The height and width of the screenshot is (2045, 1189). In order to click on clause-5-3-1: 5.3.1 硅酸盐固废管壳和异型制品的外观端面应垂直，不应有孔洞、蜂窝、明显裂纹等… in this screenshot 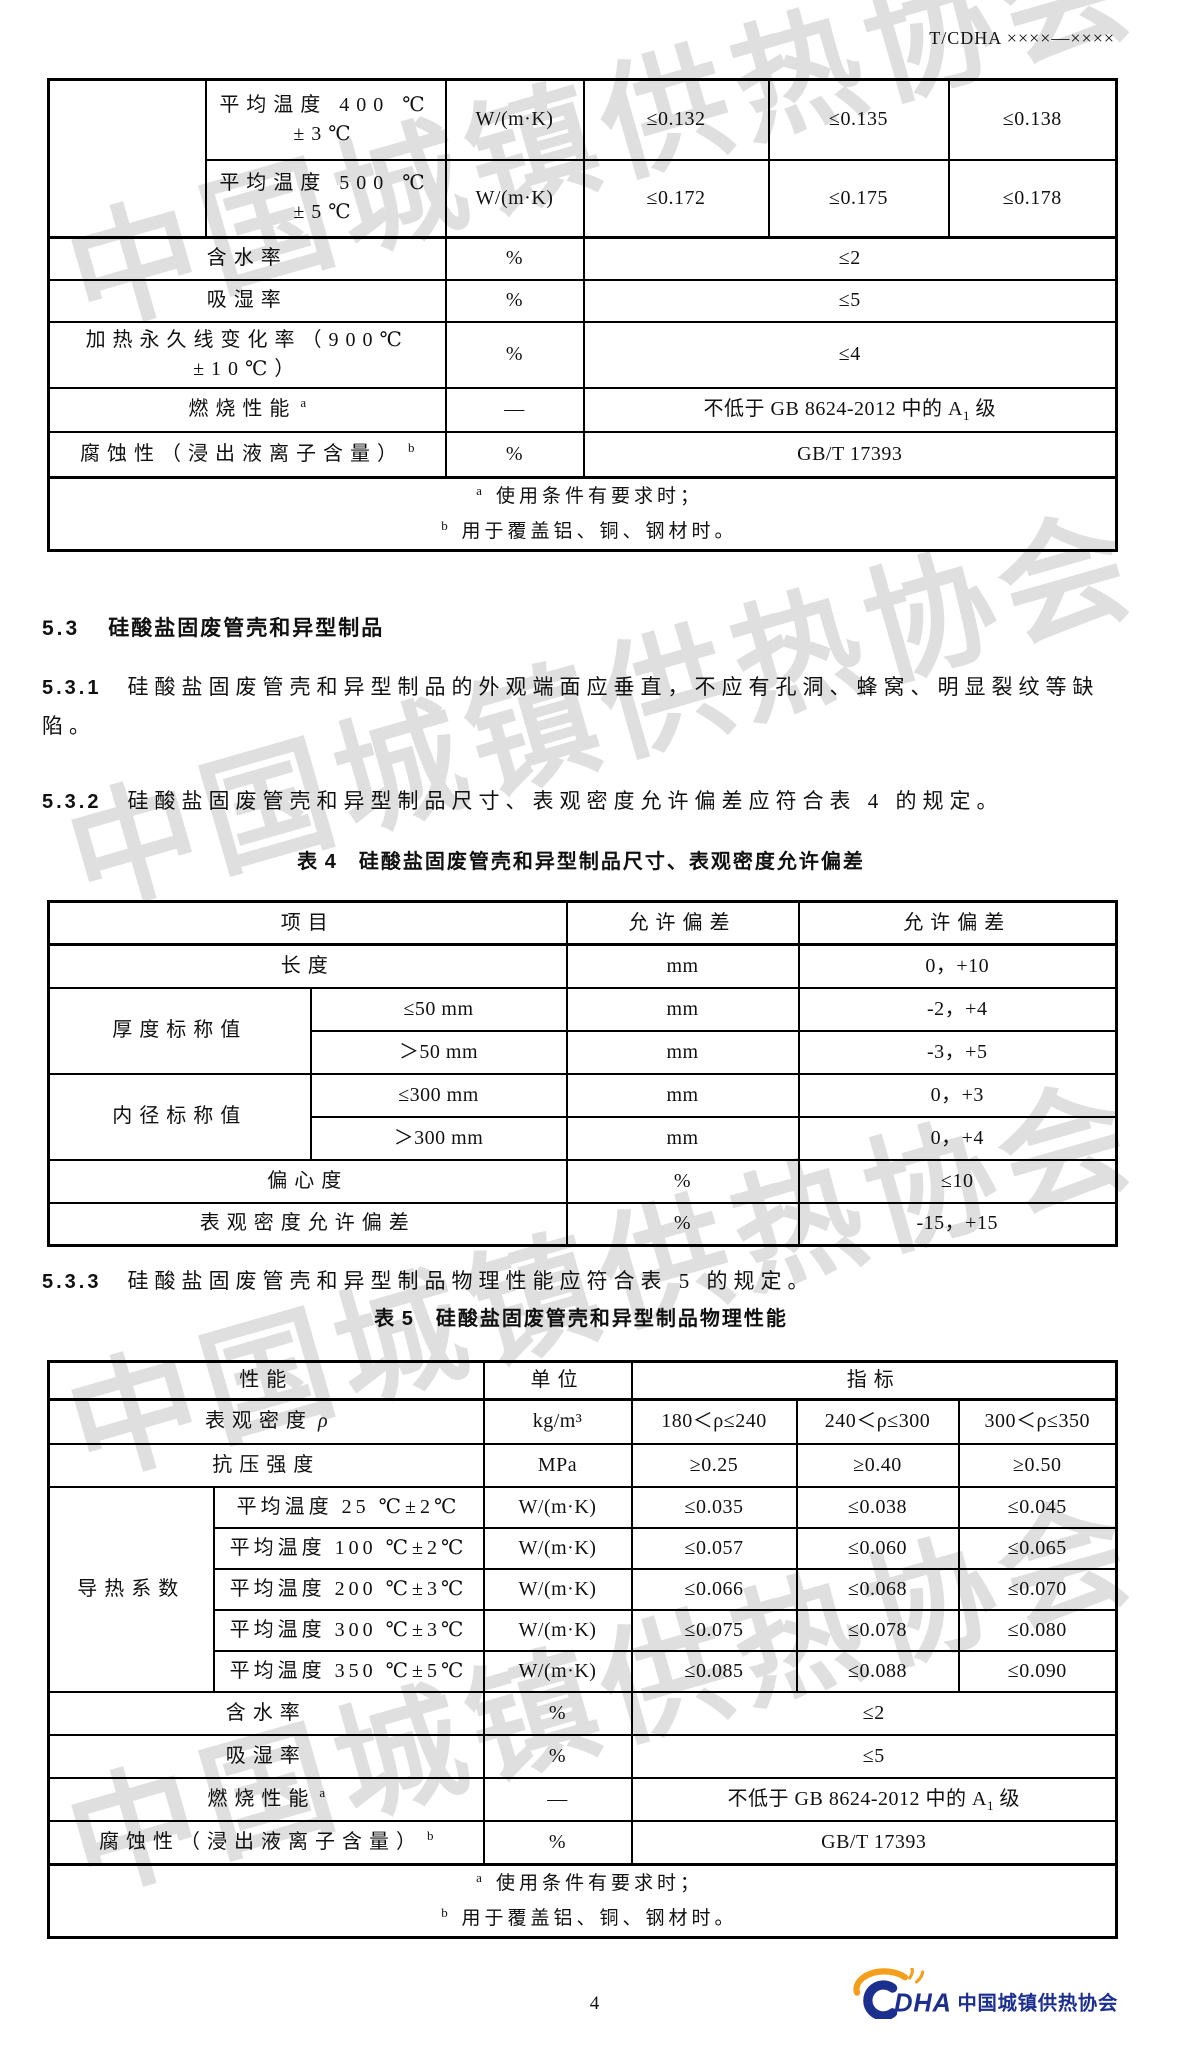, I will do `click(581, 706)`.